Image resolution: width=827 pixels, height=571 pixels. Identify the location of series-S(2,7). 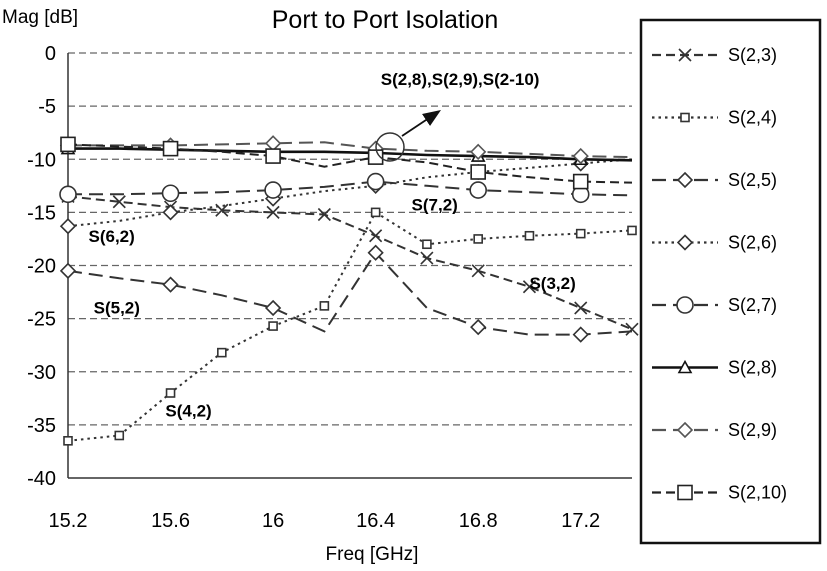
(346, 188).